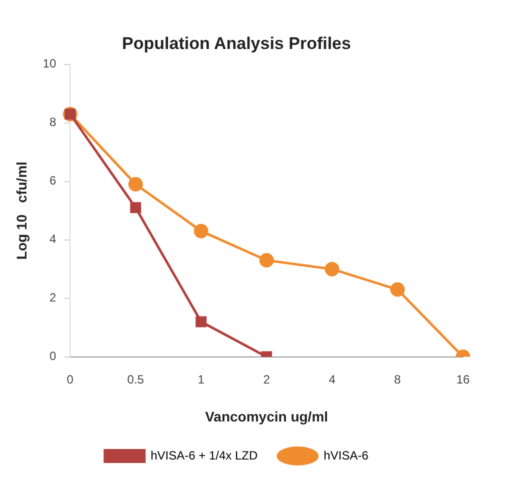 Image resolution: width=521 pixels, height=478 pixels. I want to click on y-tick-label: 10, so click(49, 63).